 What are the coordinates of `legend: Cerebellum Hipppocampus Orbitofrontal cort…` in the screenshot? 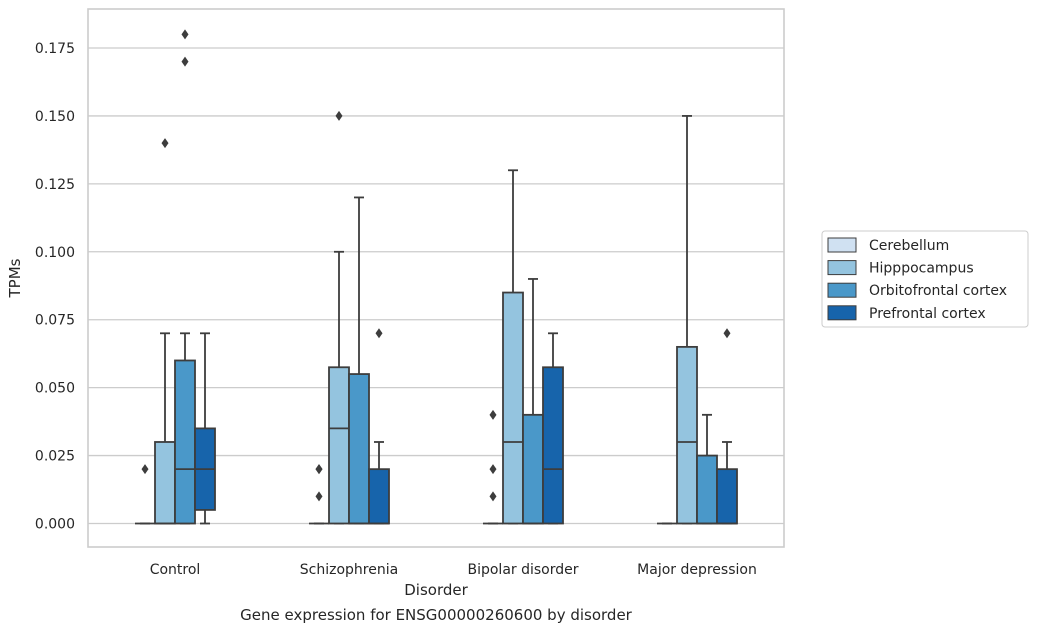 It's located at (925, 279).